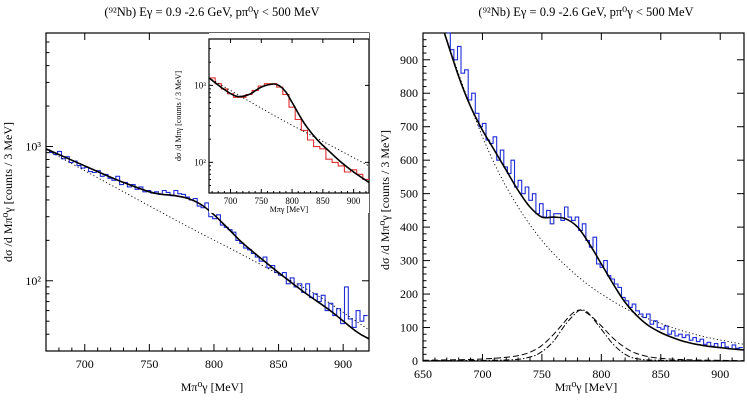  Describe the element at coordinates (409, 160) in the screenshot. I see `y-tick-label: 600` at that location.